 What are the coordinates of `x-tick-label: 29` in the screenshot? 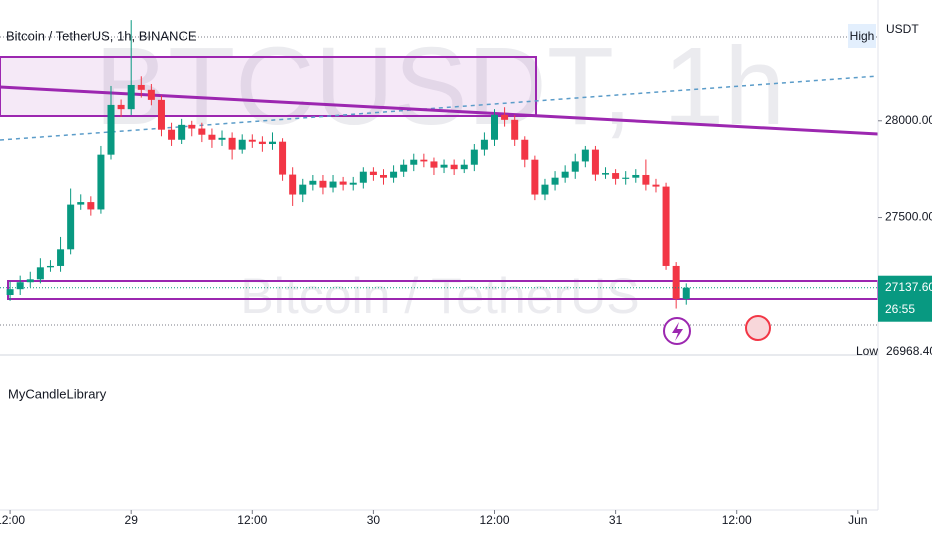 It's located at (132, 520).